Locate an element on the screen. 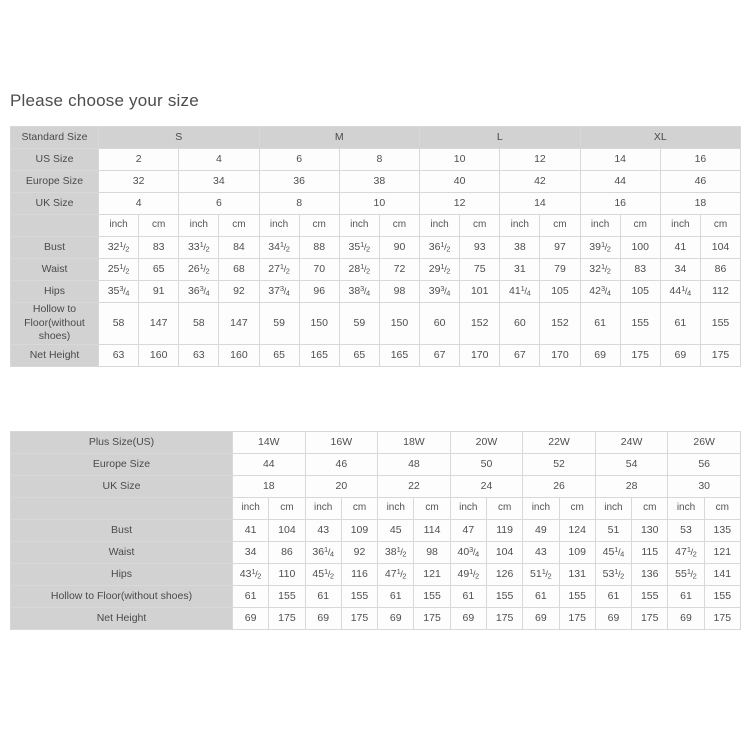  measurement-cell: 92 is located at coordinates (239, 291).